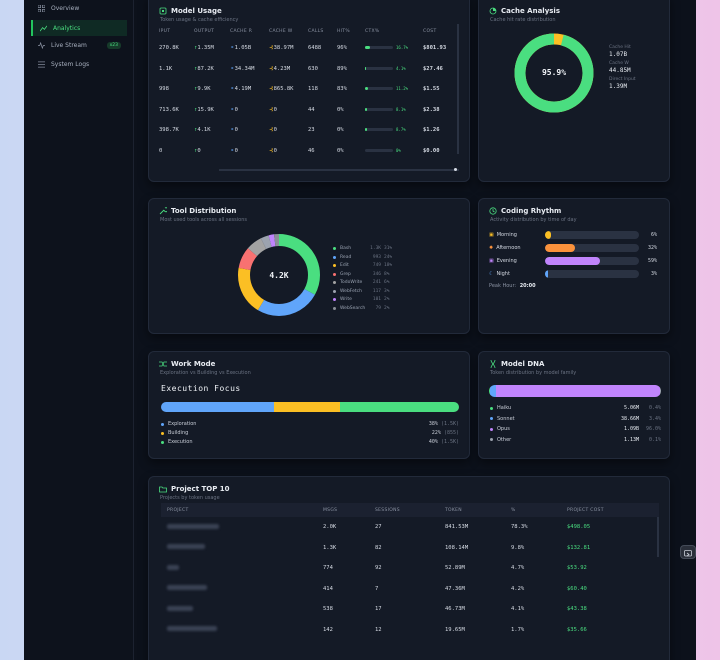 This screenshot has height=660, width=720. Describe the element at coordinates (658, 537) in the screenshot. I see `project-table-scrollbar` at that location.